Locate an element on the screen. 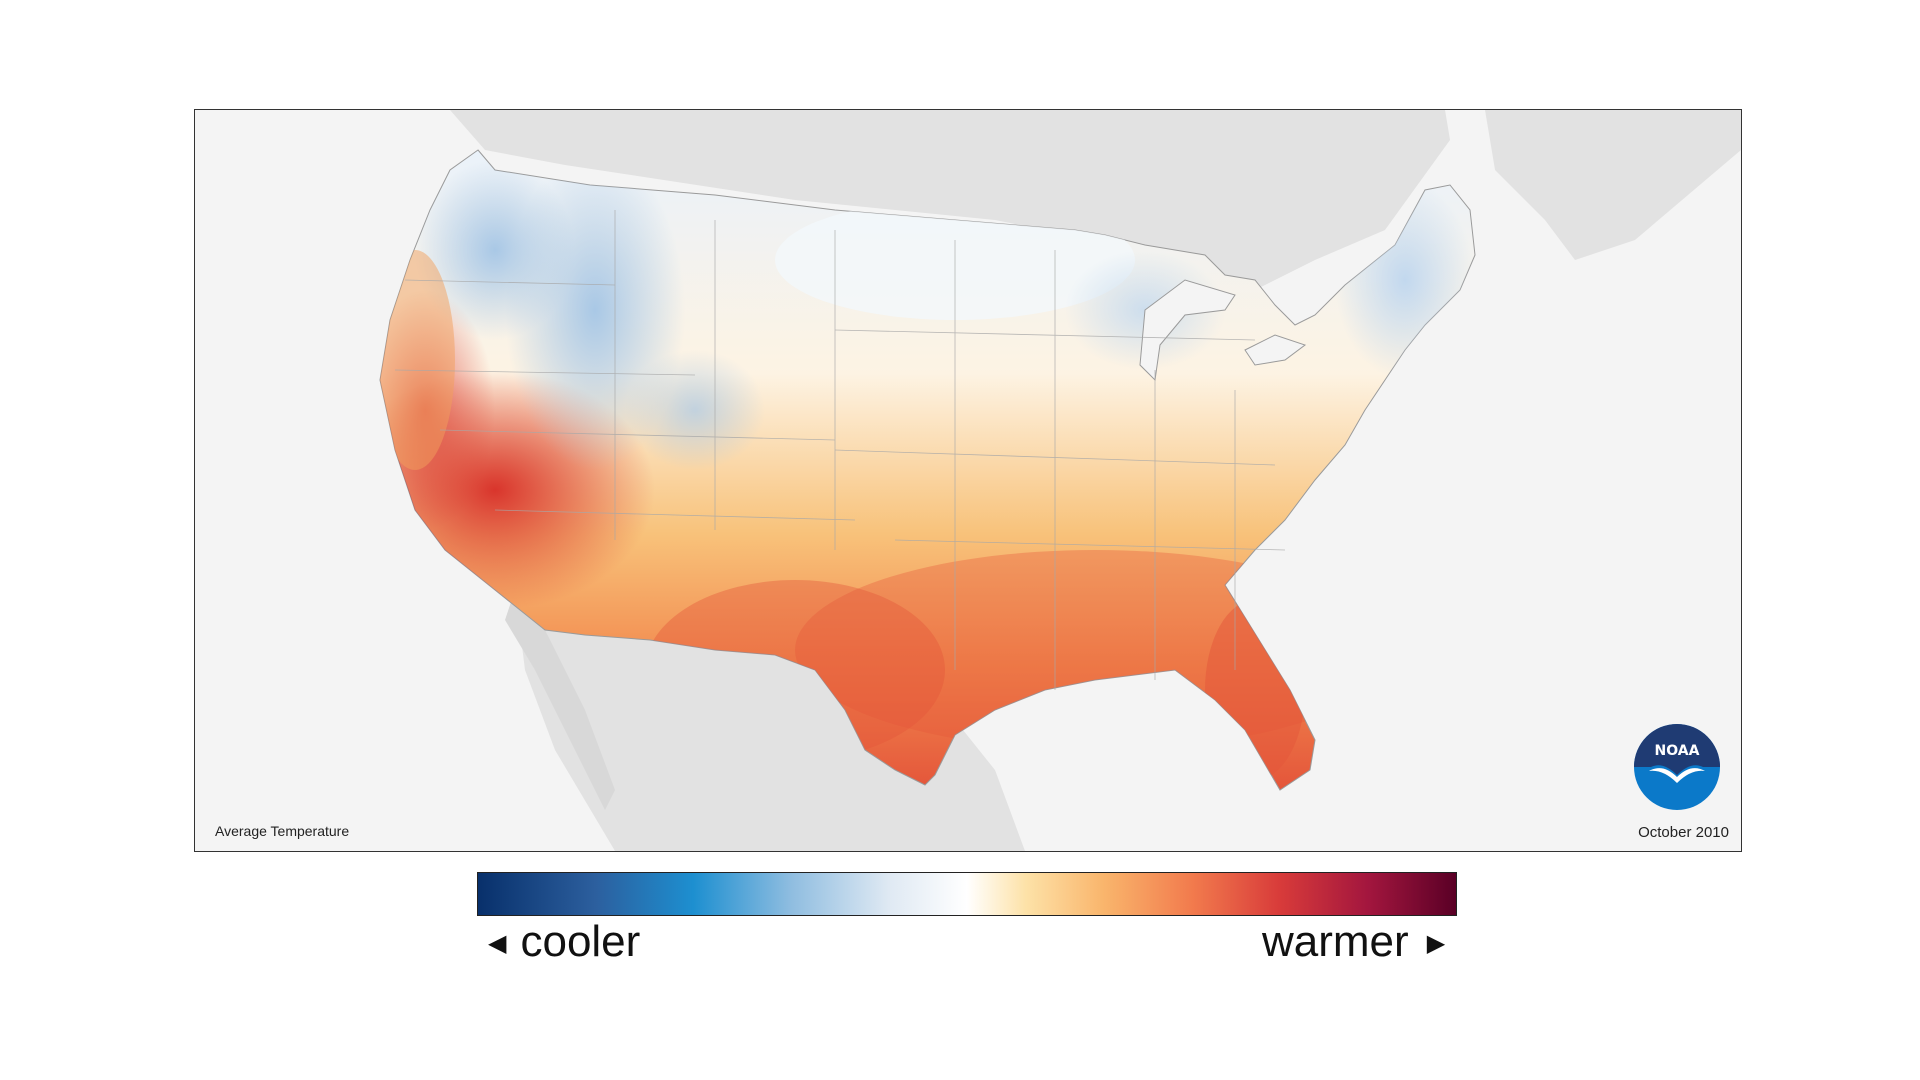 Image resolution: width=1920 pixels, height=1080 pixels. noaa-logo-text: NOAA is located at coordinates (1677, 751).